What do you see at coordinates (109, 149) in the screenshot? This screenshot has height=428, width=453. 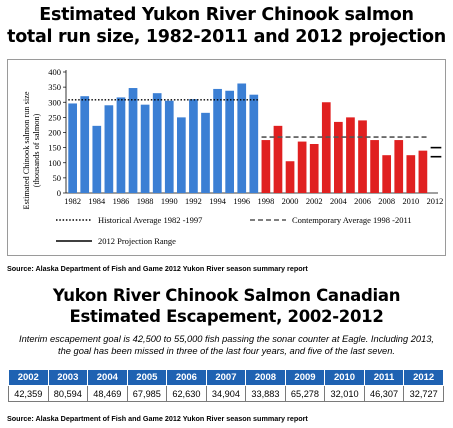 I see `bar-1985` at bounding box center [109, 149].